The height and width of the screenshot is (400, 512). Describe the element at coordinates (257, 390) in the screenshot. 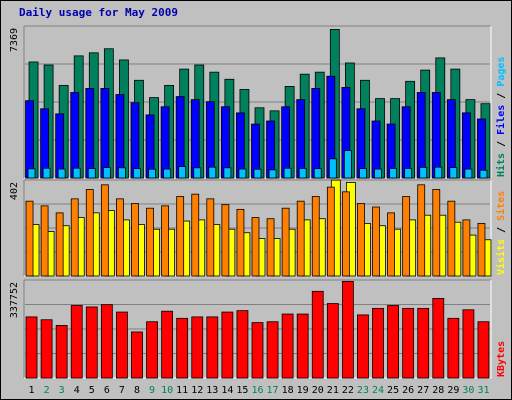

I see `x-tick-label-day-16: 16` at that location.